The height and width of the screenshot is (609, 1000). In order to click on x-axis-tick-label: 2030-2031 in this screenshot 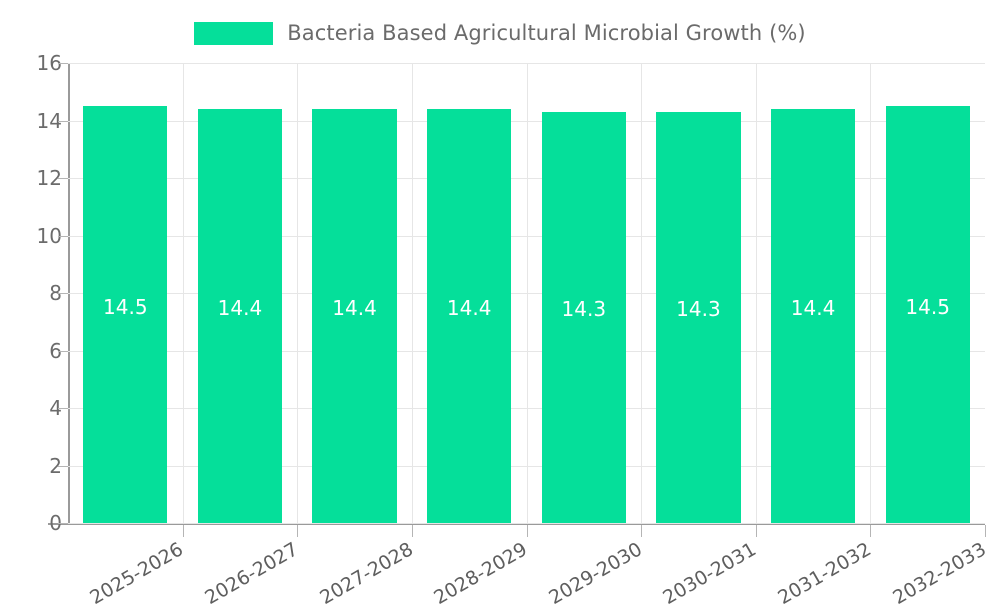, I will do `click(710, 573)`.